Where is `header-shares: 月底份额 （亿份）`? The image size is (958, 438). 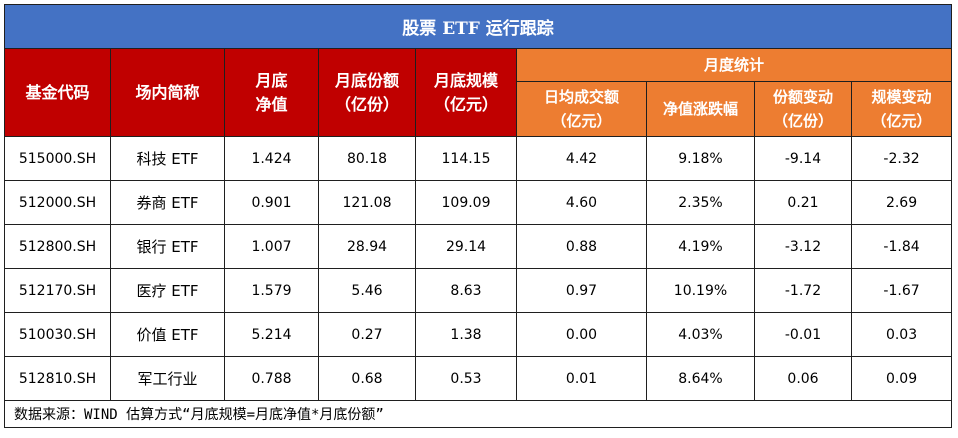 header-shares: 月底份额 （亿份） is located at coordinates (367, 92).